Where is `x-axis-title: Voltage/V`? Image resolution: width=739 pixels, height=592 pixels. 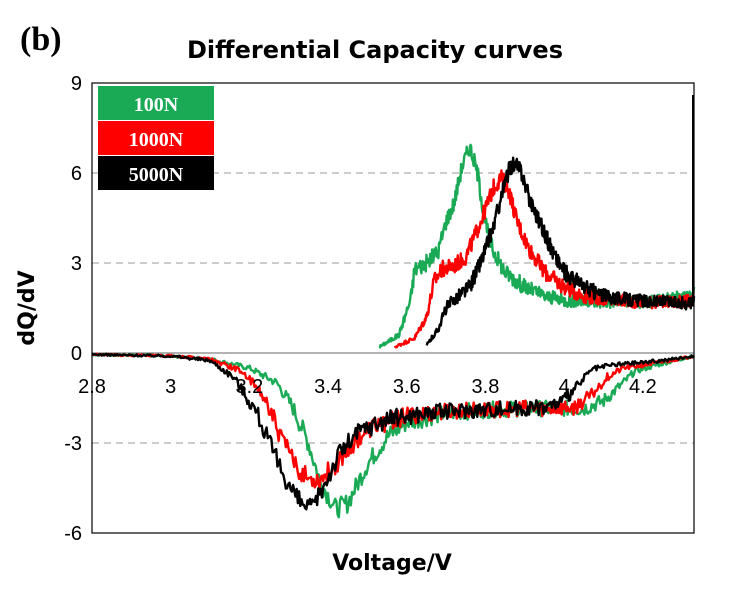 x-axis-title: Voltage/V is located at coordinates (392, 563).